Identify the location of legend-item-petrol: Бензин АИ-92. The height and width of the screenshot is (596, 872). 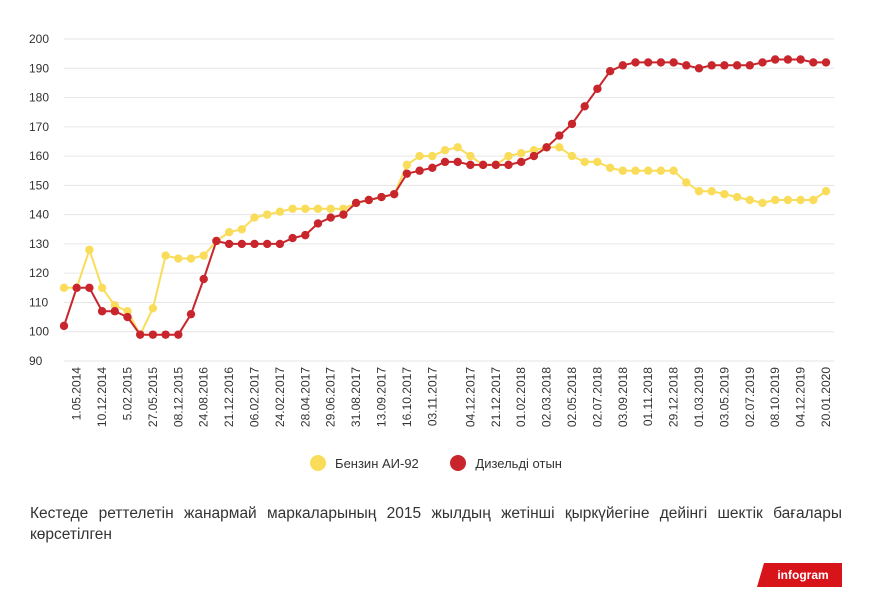
(364, 463).